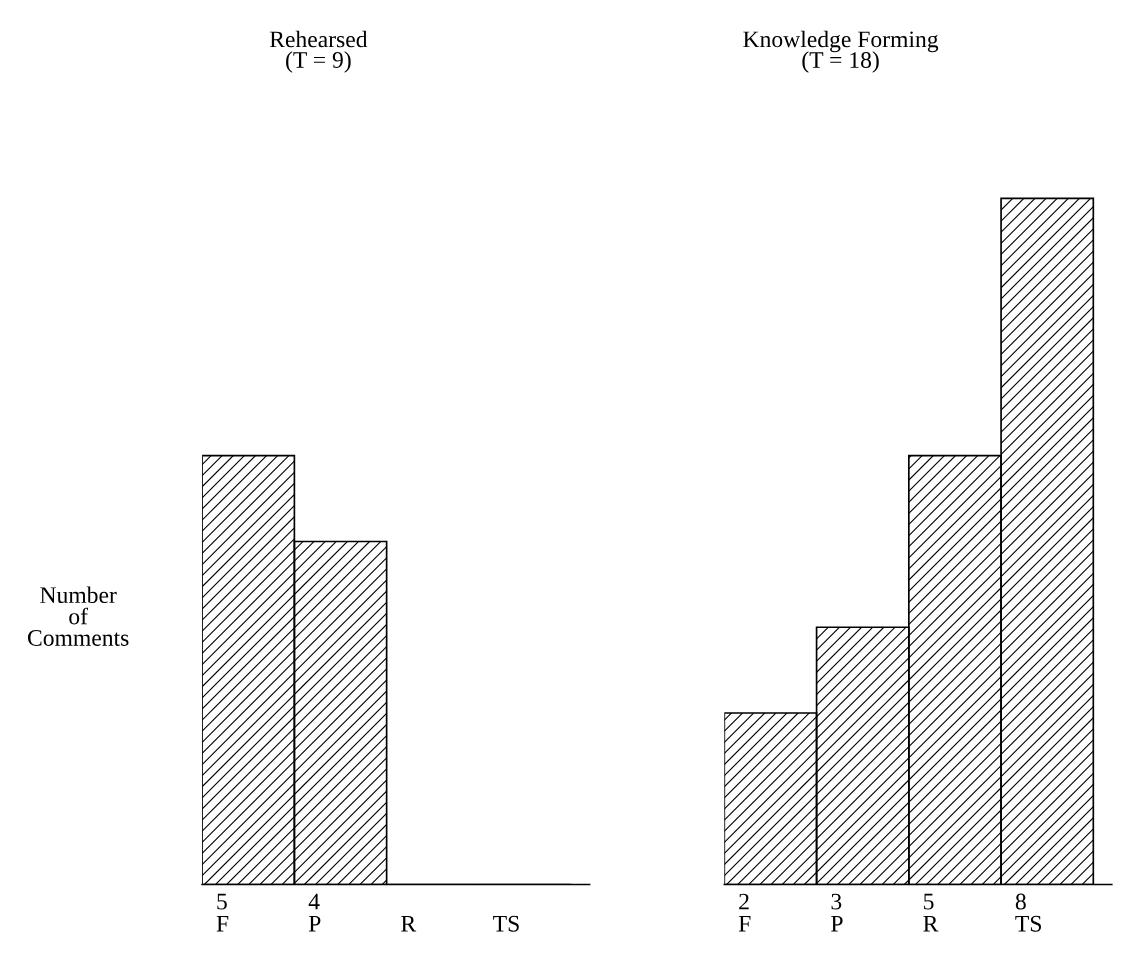 Image resolution: width=1123 pixels, height=972 pixels. What do you see at coordinates (1020, 901) in the screenshot?
I see `data-label: 8` at bounding box center [1020, 901].